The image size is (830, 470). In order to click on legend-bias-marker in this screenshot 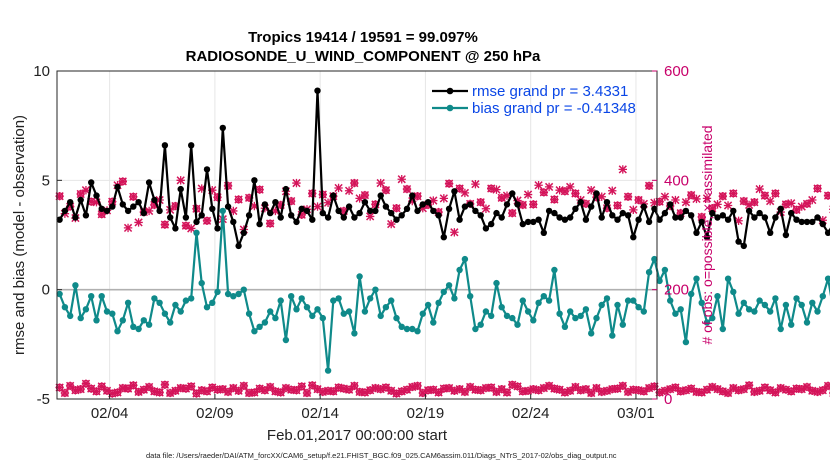, I will do `click(450, 108)`.